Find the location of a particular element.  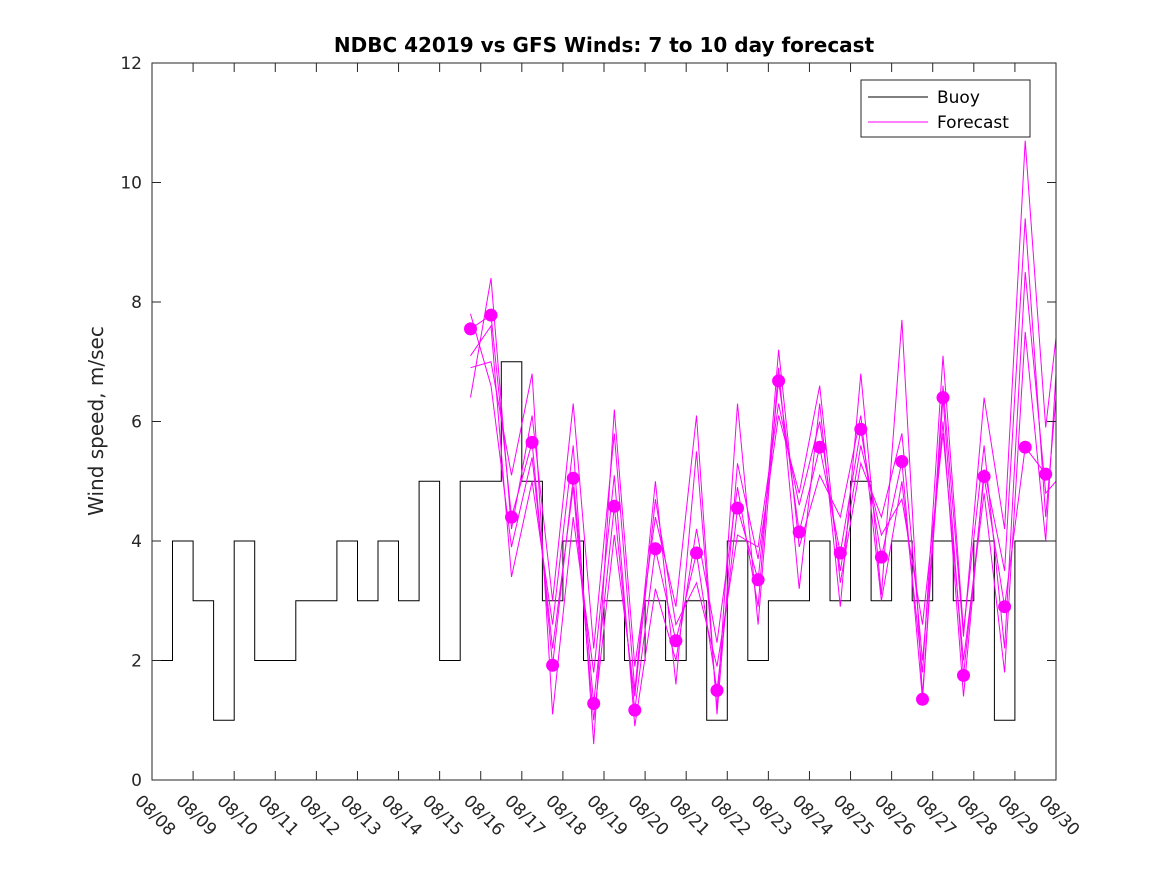

y-axis-label: Wind speed, m/sec is located at coordinates (96, 421).